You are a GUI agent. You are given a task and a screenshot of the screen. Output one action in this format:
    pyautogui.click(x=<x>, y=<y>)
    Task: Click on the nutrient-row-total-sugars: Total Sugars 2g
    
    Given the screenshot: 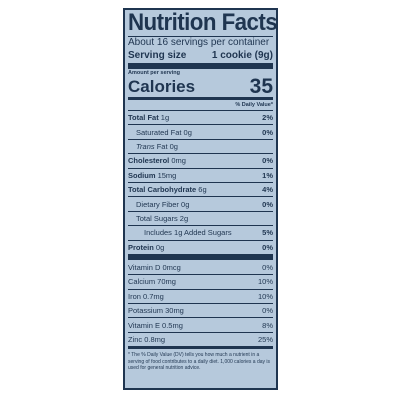 What is the action you would take?
    pyautogui.click(x=200, y=217)
    